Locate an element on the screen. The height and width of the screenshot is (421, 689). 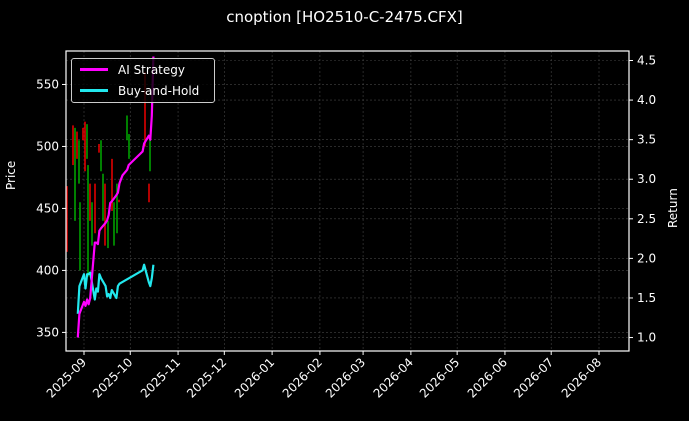
y-tick-label-right: 4.5 is located at coordinates (646, 60).